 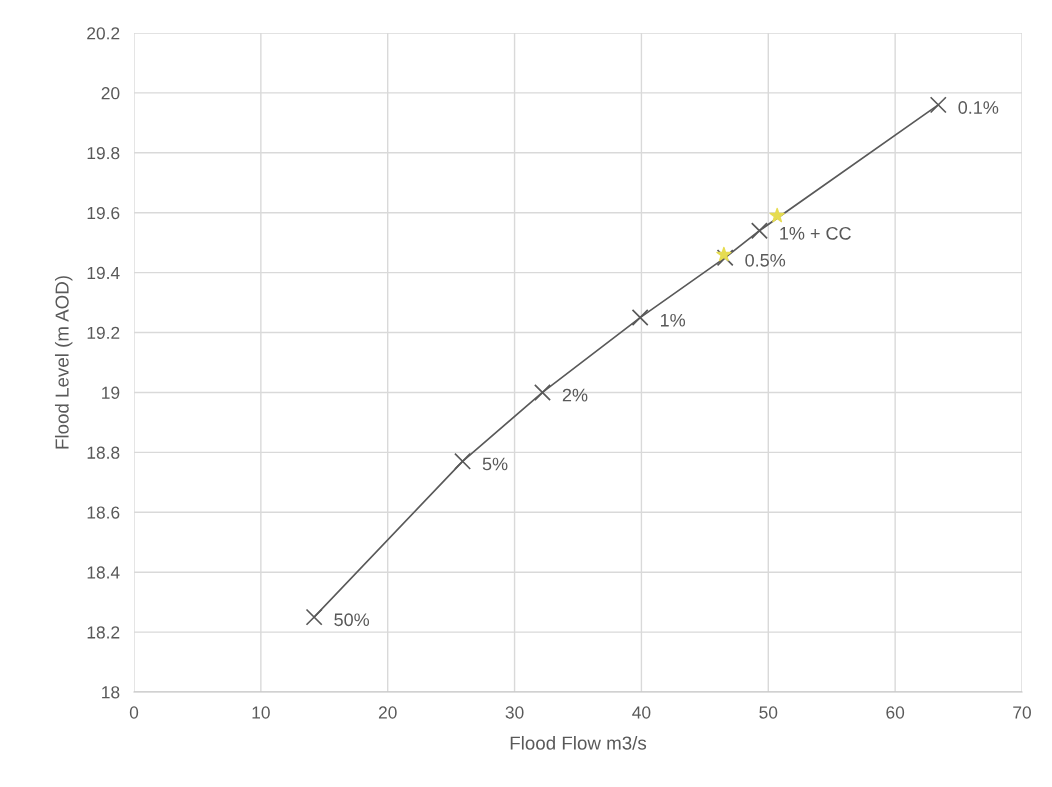 What do you see at coordinates (103, 512) in the screenshot?
I see `y-tick-label: 18.6` at bounding box center [103, 512].